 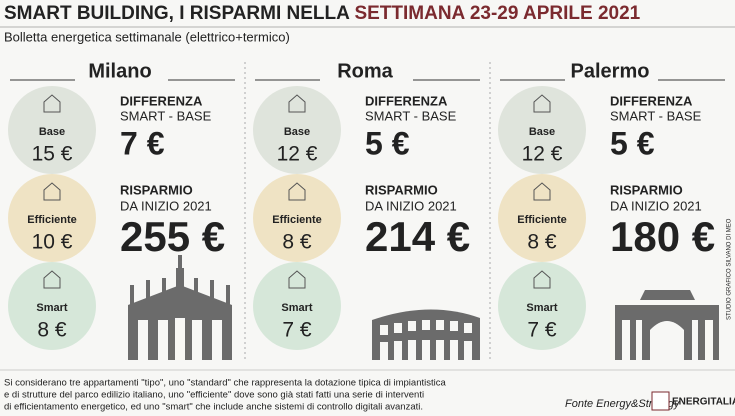 I want to click on savings-value: 180 €, so click(x=662, y=236).